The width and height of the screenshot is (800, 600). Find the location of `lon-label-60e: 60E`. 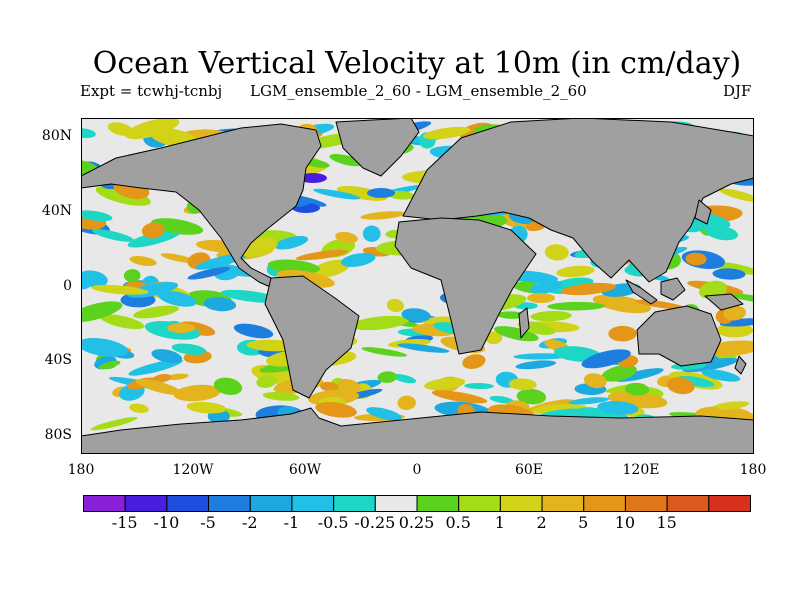

lon-label-60e: 60E is located at coordinates (529, 470).